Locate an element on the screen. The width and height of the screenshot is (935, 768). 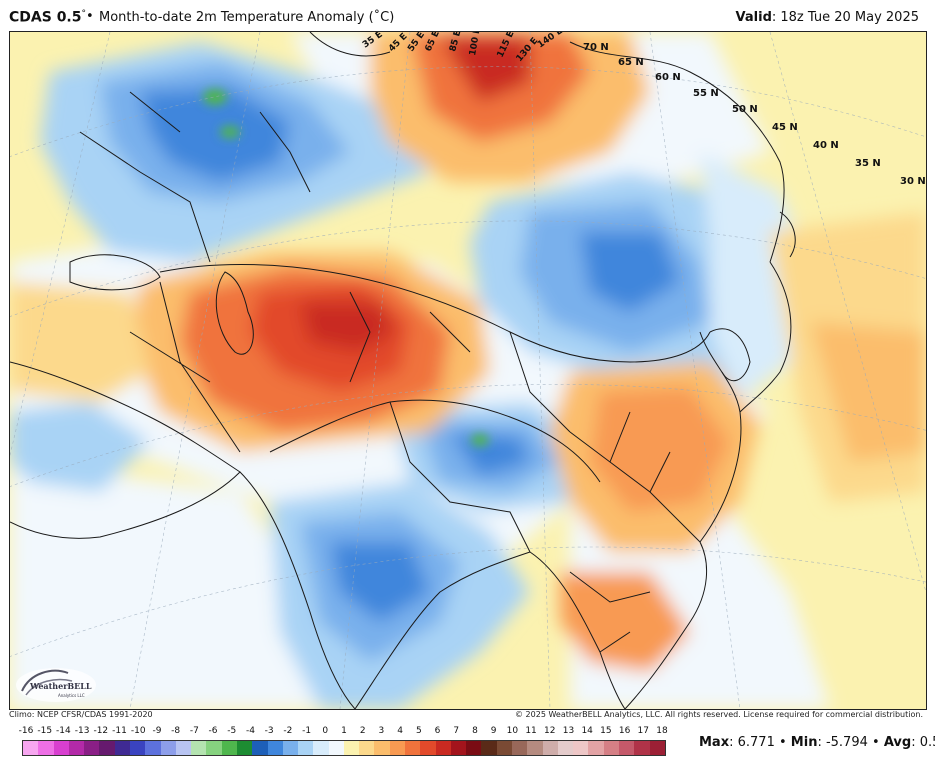
lat-label: 65 N is located at coordinates (631, 62).